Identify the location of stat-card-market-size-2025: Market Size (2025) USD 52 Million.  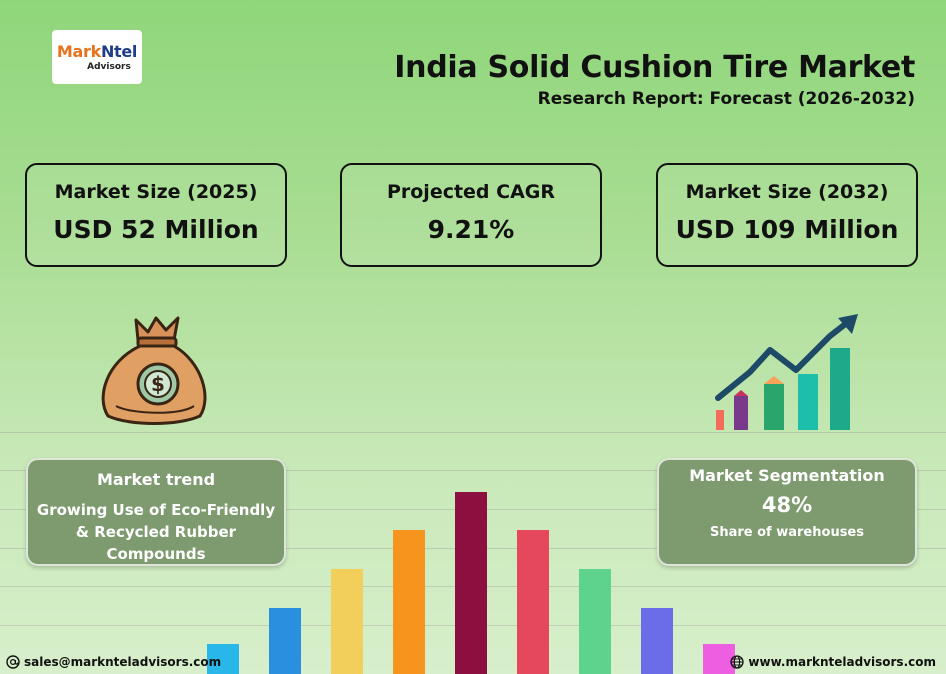
(156, 215).